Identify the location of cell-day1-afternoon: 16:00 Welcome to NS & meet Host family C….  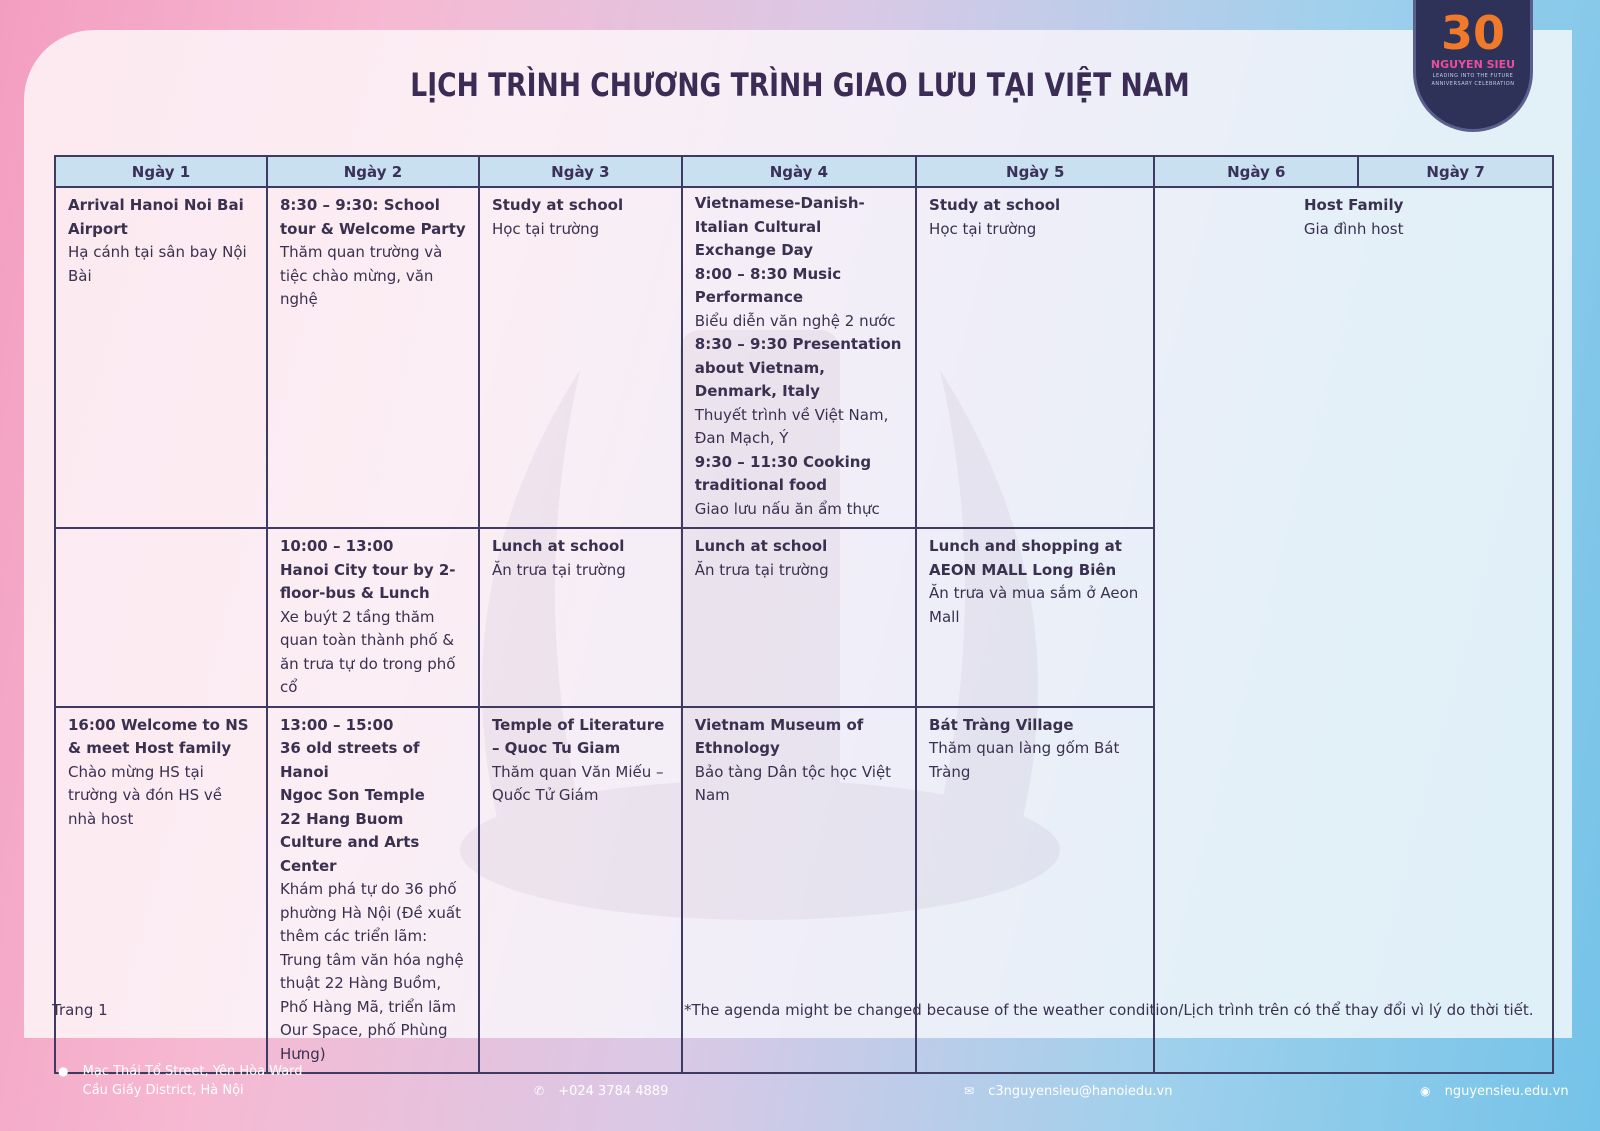
(161, 889).